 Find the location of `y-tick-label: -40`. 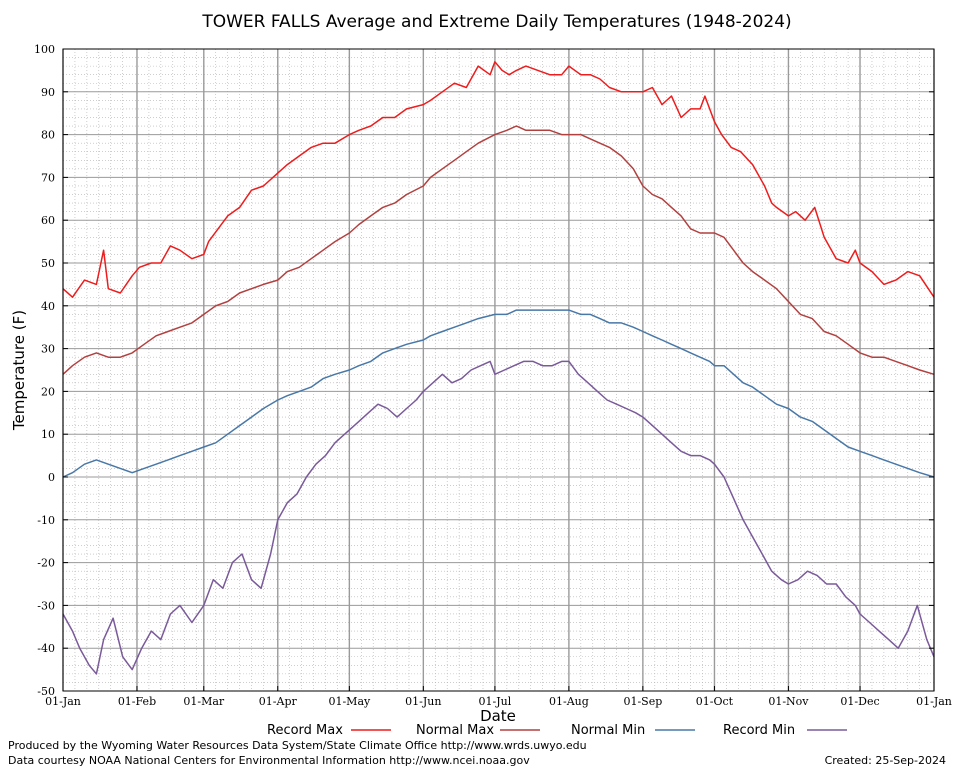

y-tick-label: -40 is located at coordinates (46, 648).